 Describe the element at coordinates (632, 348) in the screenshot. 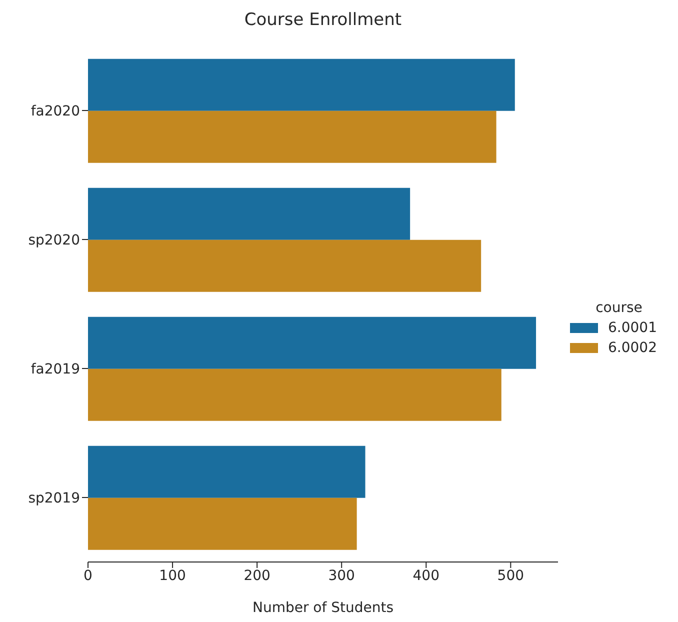

I see `legend-label: 6.0002` at that location.